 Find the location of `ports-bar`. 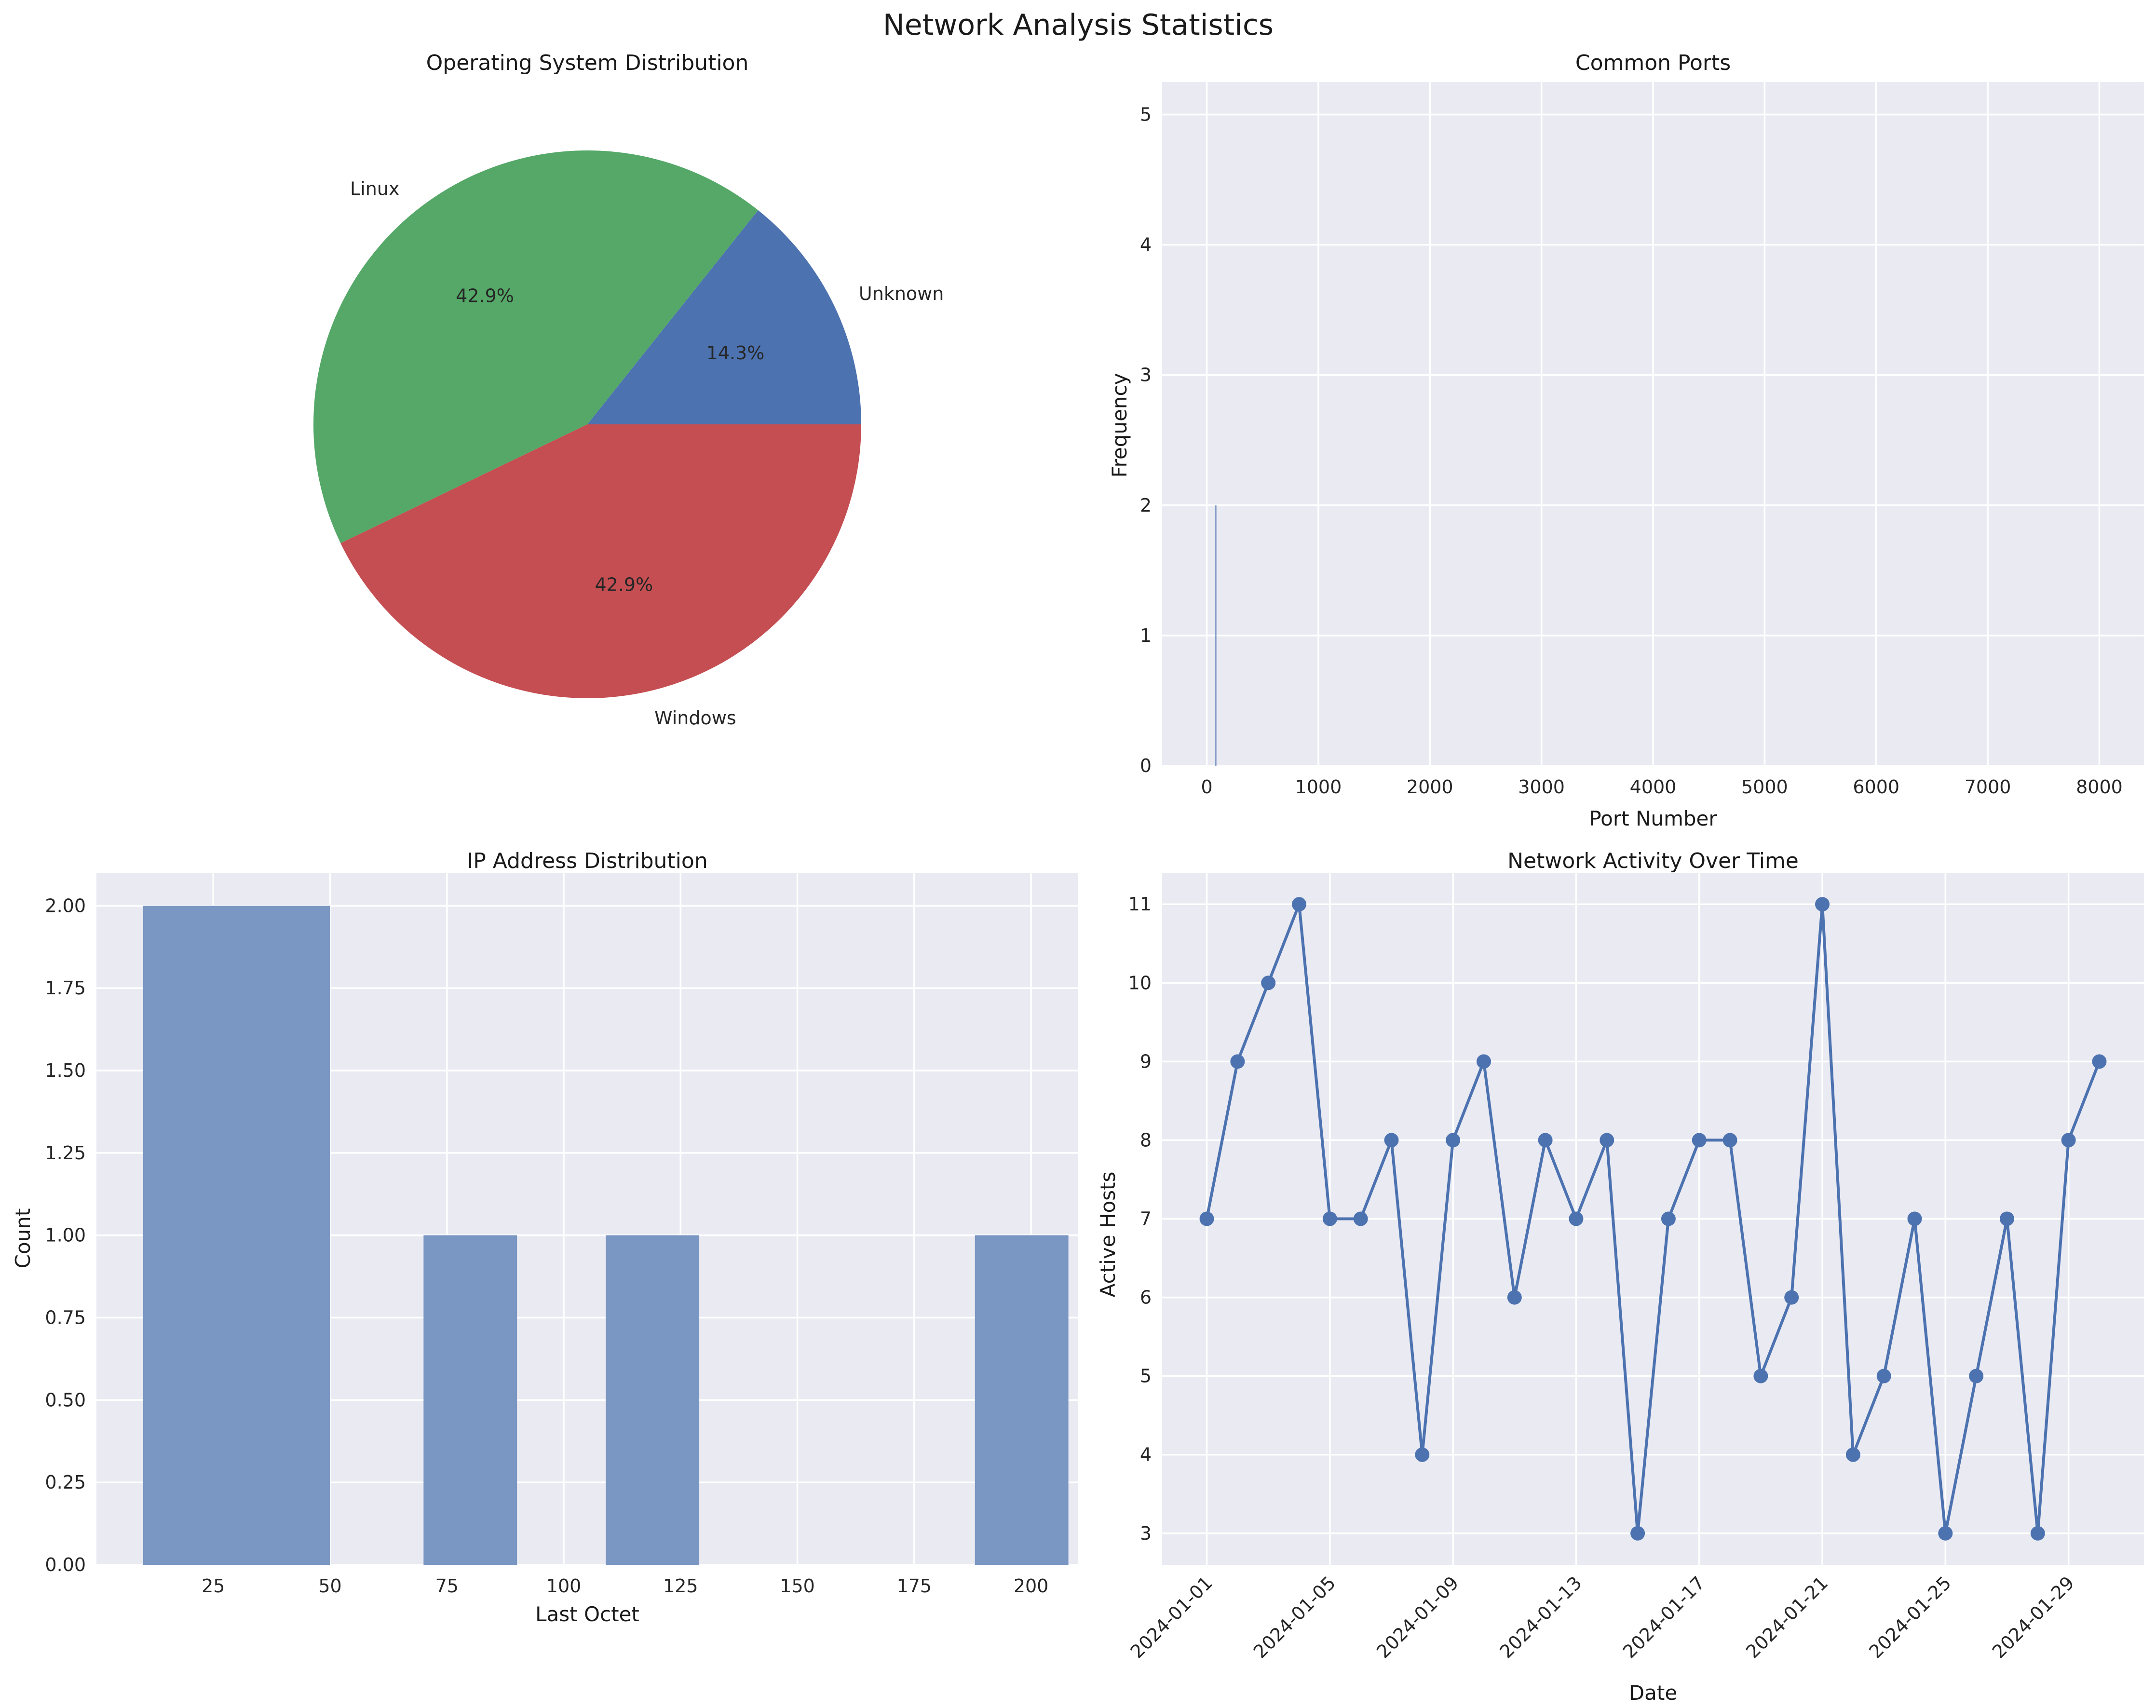

ports-bar is located at coordinates (1216, 635).